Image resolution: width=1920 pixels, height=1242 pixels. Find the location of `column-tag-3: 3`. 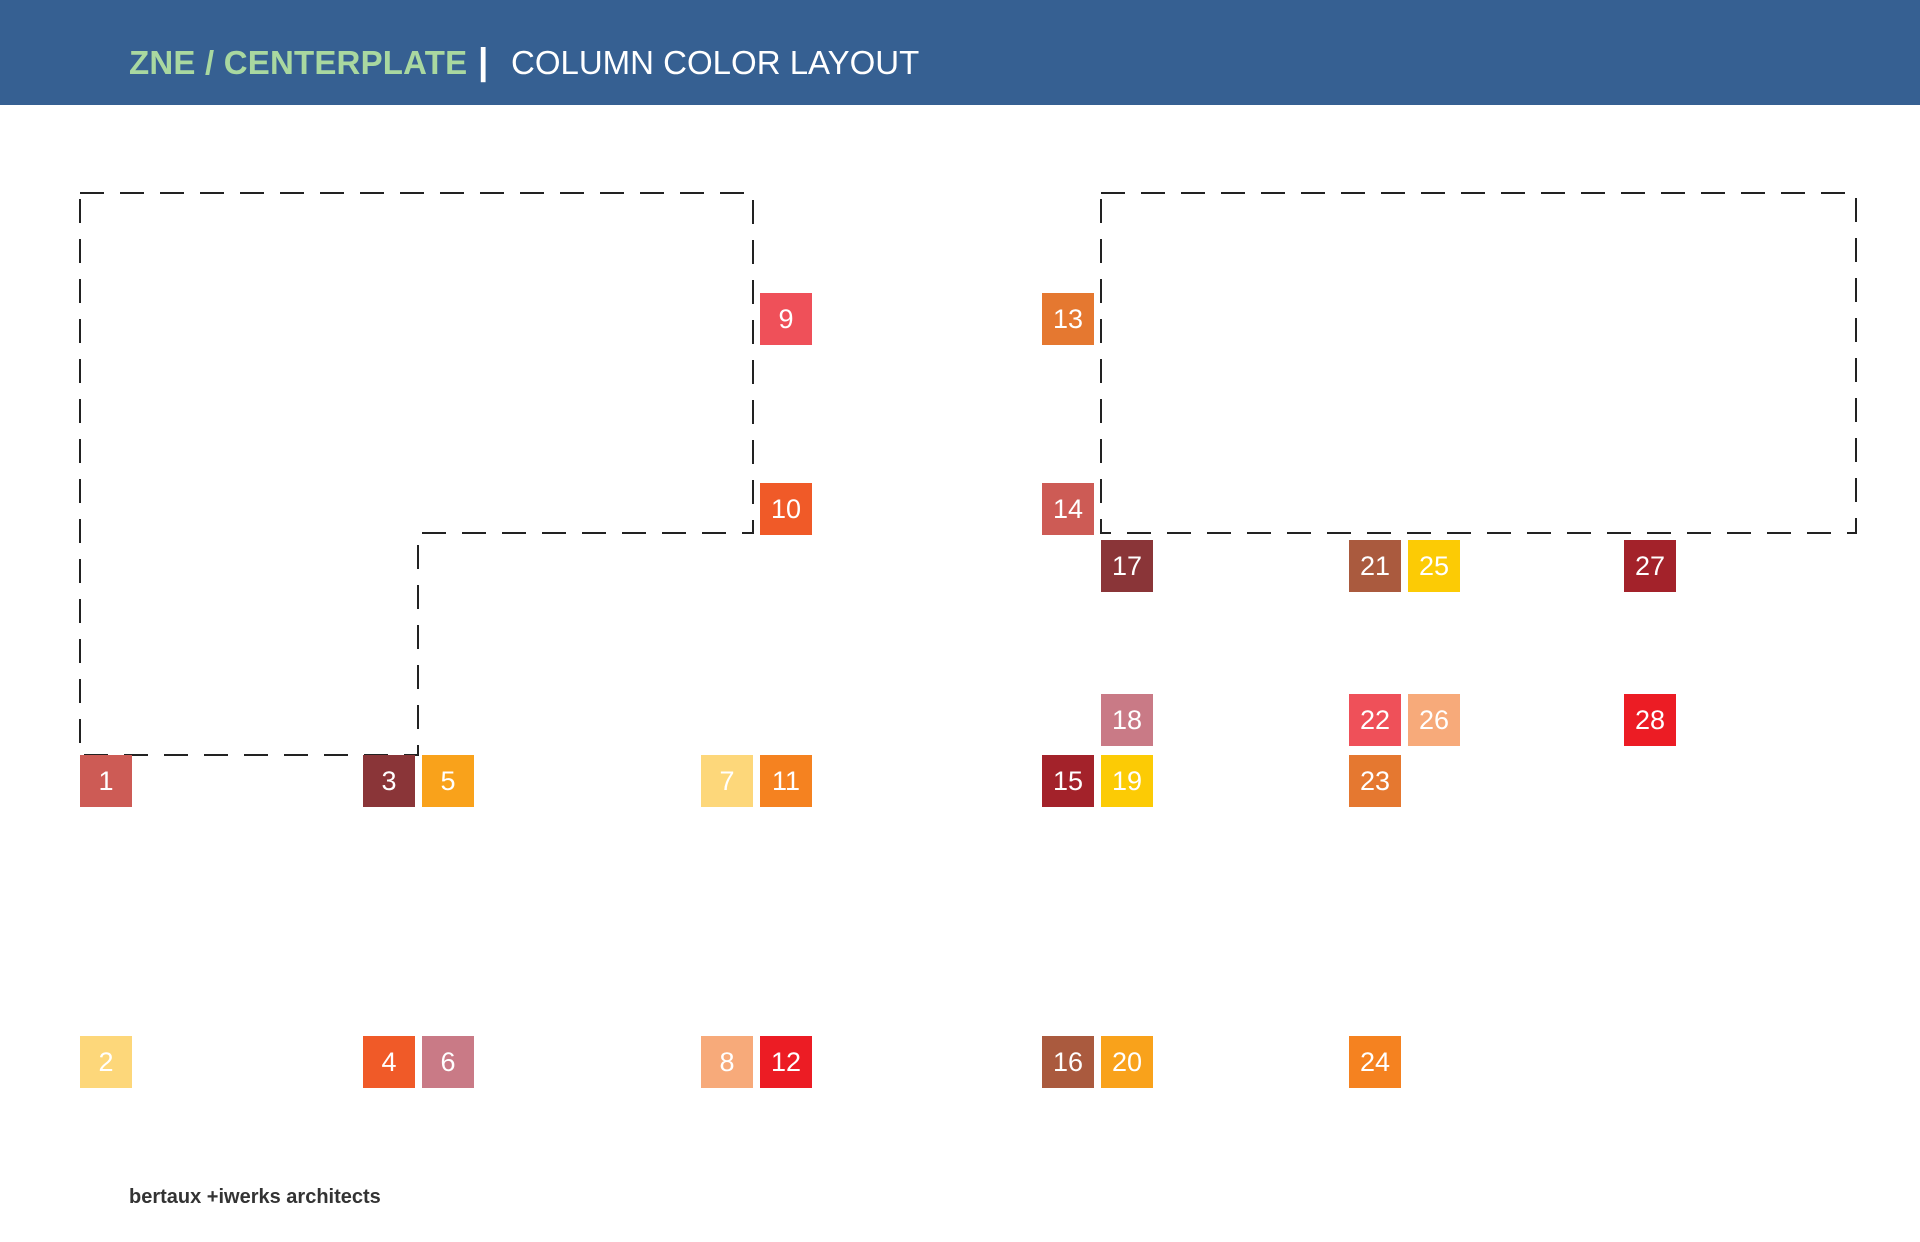

column-tag-3: 3 is located at coordinates (389, 781).